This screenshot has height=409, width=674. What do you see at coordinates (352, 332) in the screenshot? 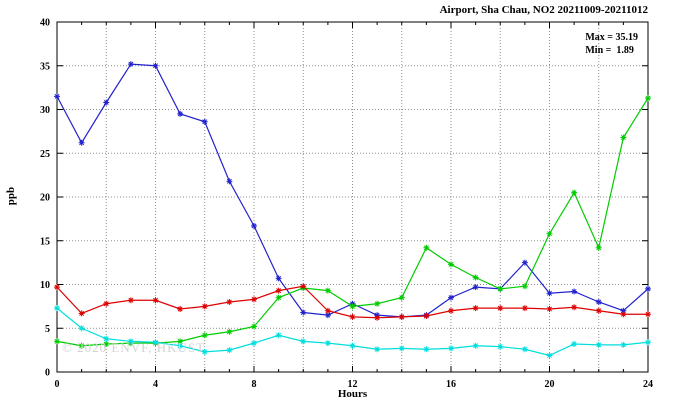
I see `series-markers-cyan` at bounding box center [352, 332].